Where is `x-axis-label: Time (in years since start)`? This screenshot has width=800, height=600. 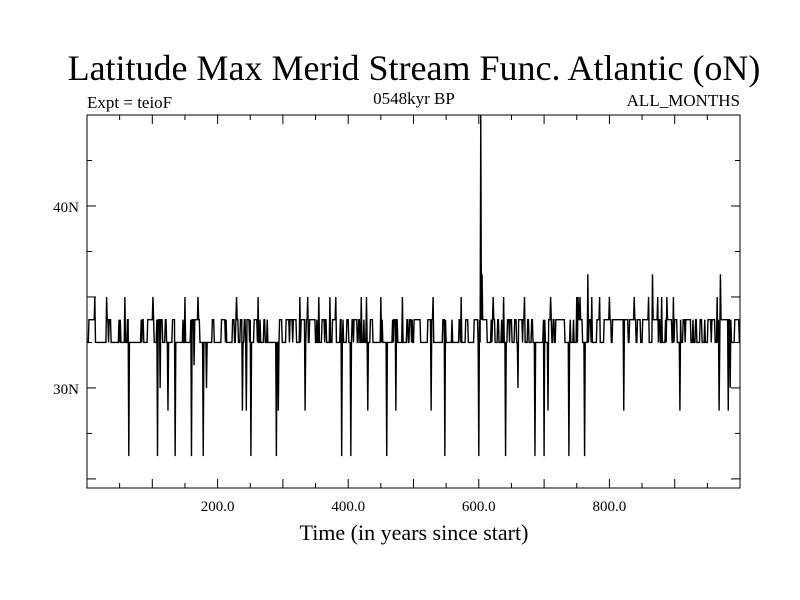 x-axis-label: Time (in years since start) is located at coordinates (414, 532).